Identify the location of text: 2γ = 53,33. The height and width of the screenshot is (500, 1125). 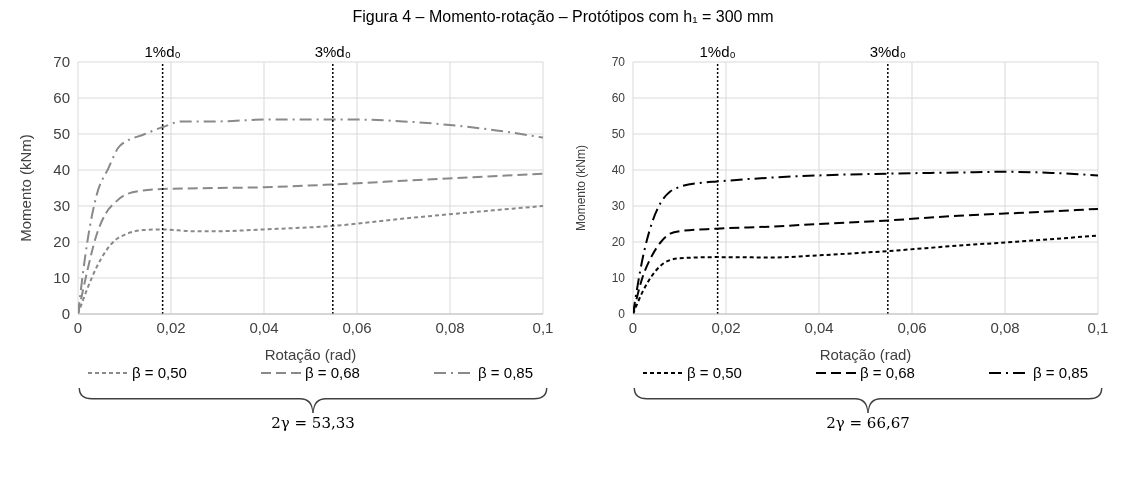
(313, 423).